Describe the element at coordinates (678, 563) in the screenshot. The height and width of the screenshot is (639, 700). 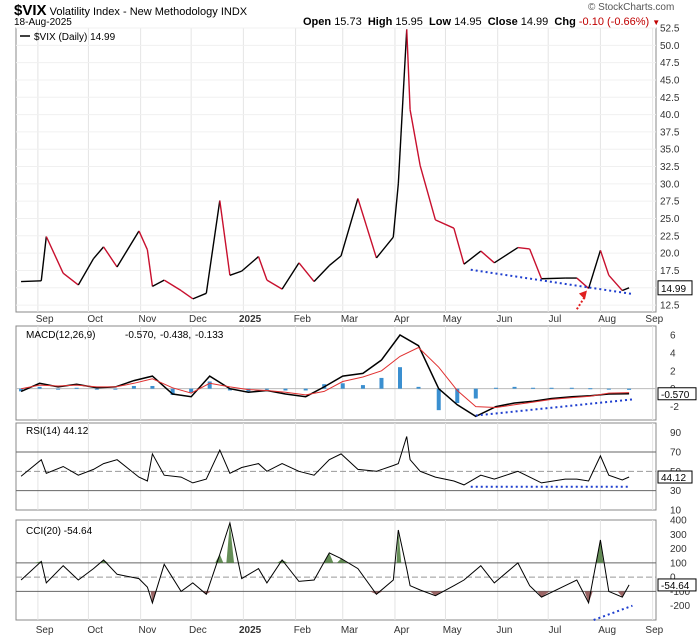
I see `cci-y-tick: 100` at that location.